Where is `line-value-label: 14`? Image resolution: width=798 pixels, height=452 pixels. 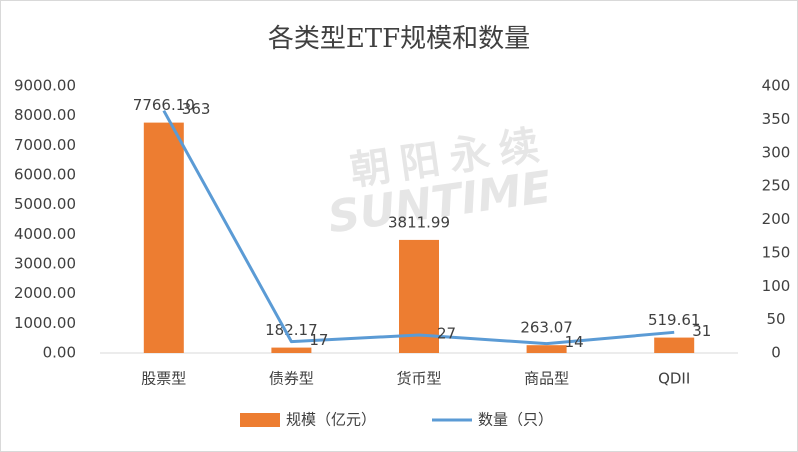 line-value-label: 14 is located at coordinates (574, 342).